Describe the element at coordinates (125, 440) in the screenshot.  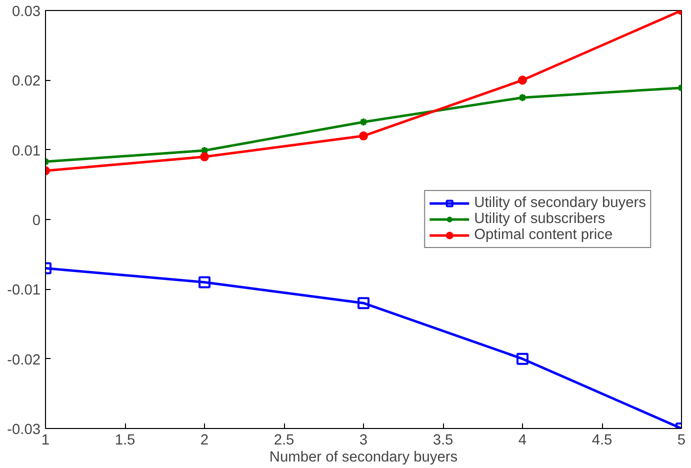
I see `x-tick-label: 1.5` at that location.